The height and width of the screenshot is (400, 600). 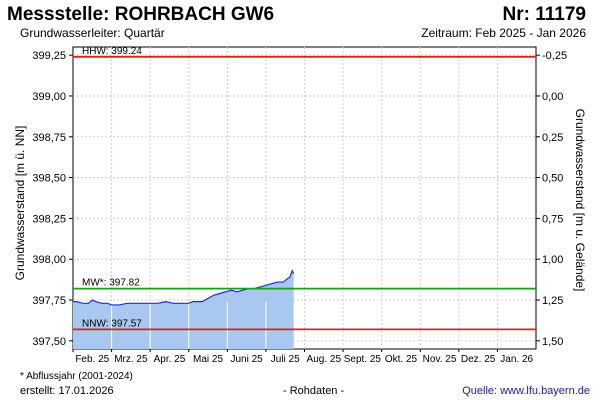 I want to click on y2-tick-label: 0,25, so click(x=552, y=138).